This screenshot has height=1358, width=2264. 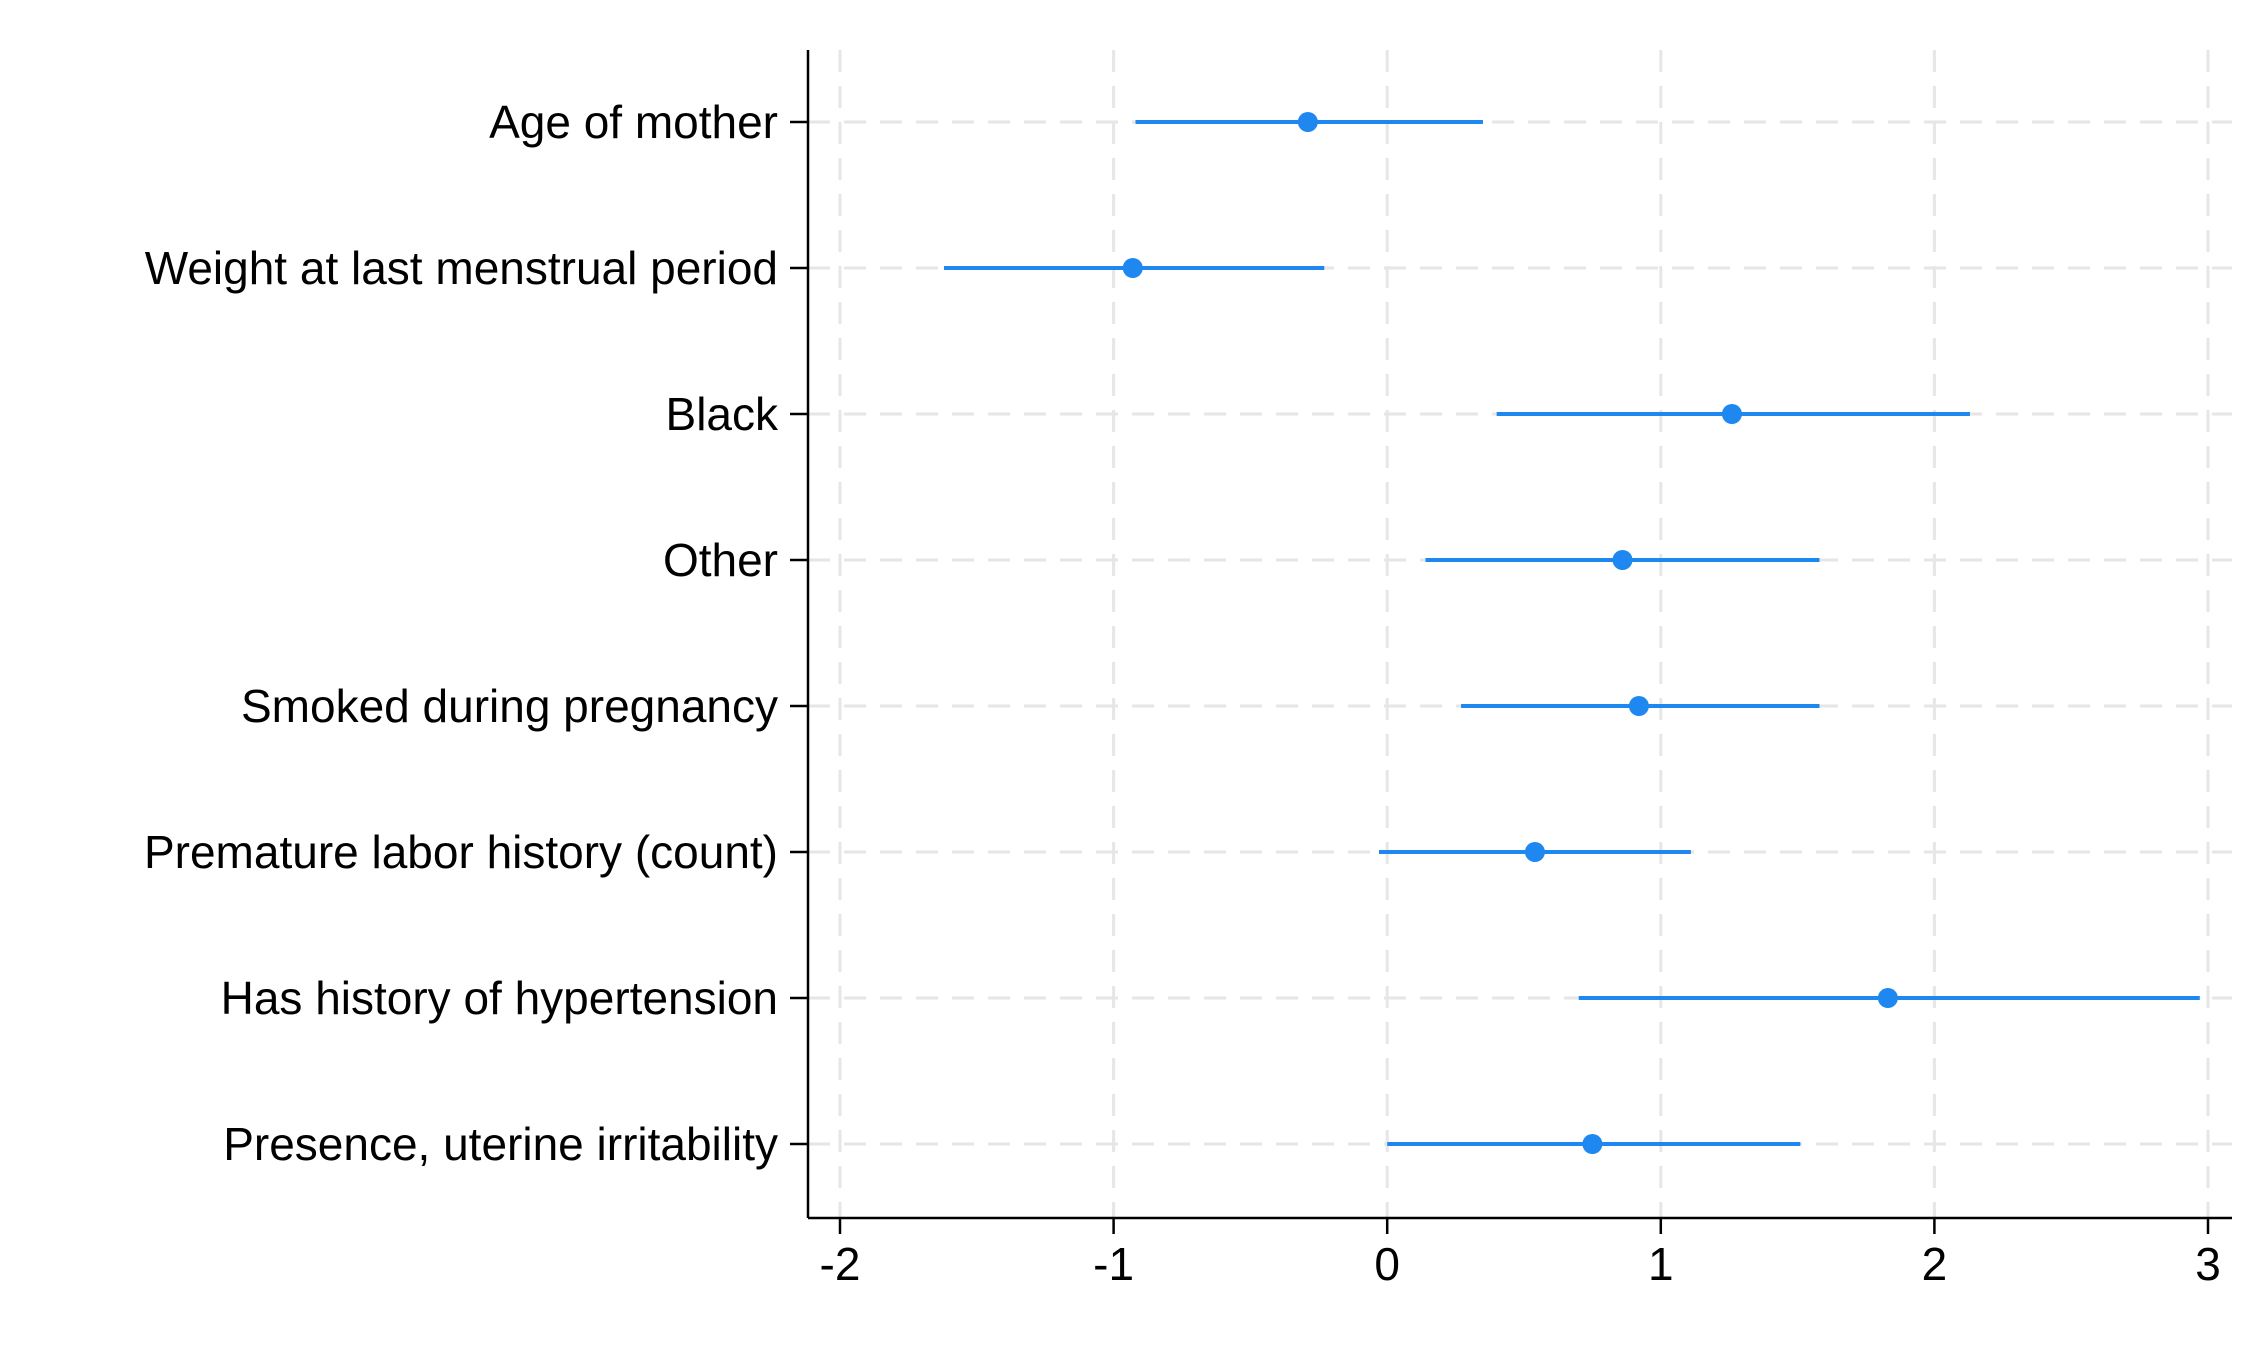 What do you see at coordinates (461, 852) in the screenshot?
I see `category-label: Premature labor history (count)` at bounding box center [461, 852].